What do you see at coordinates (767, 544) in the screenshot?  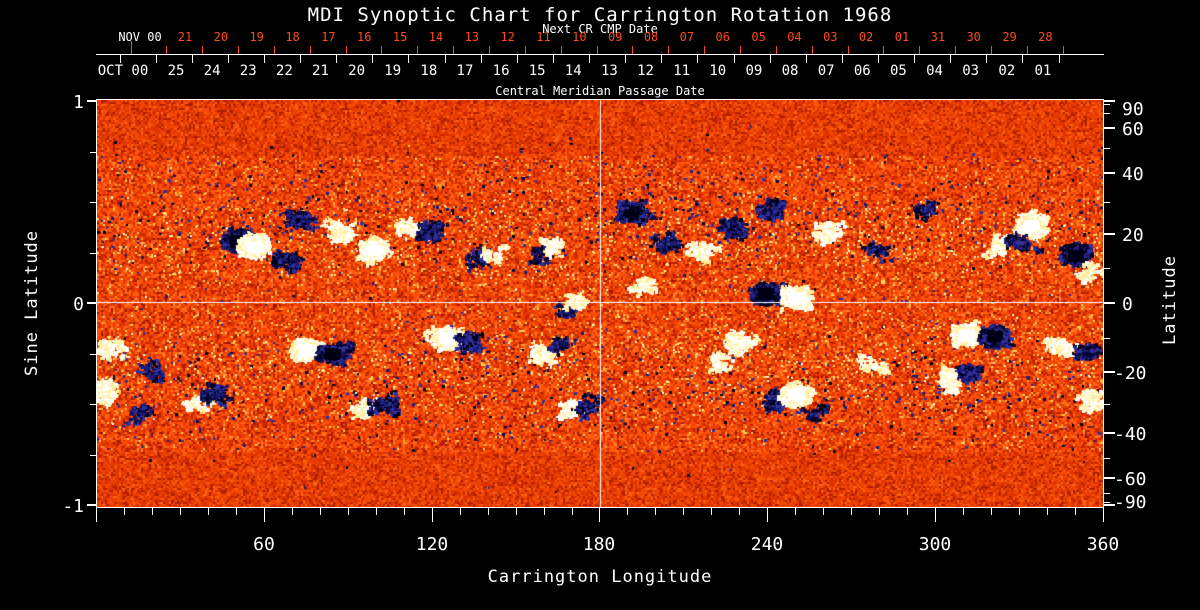 I see `bottom-axis-tick-label: 240` at bounding box center [767, 544].